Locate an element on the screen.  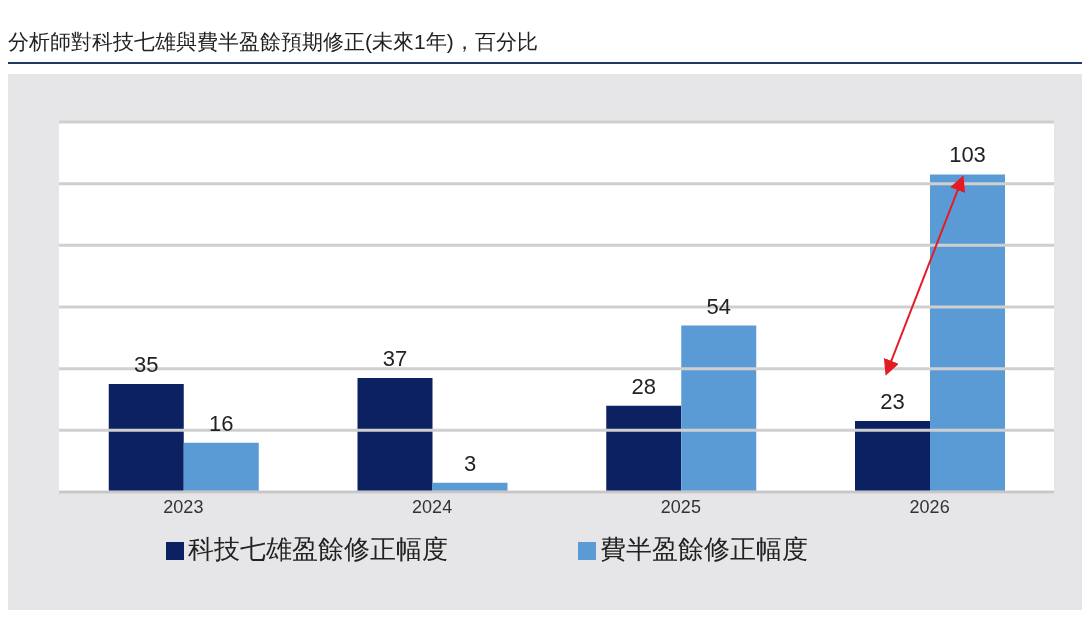
x-tick-label: 2024 is located at coordinates (432, 506).